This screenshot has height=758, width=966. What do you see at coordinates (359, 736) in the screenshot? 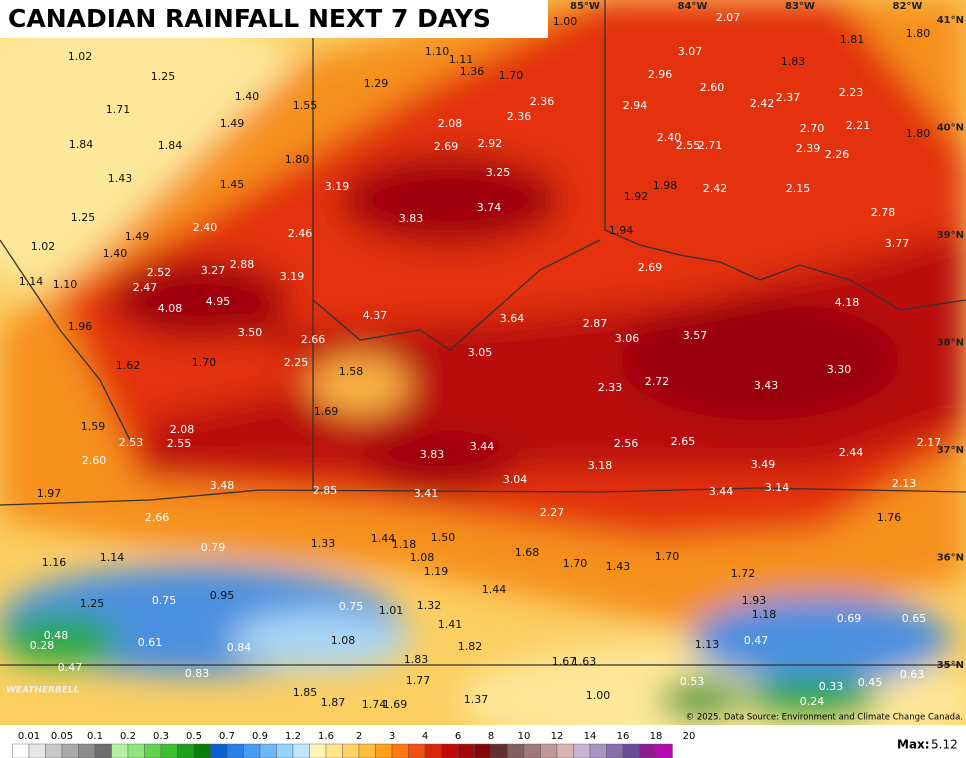
I see `legend-level-label: 2` at bounding box center [359, 736].